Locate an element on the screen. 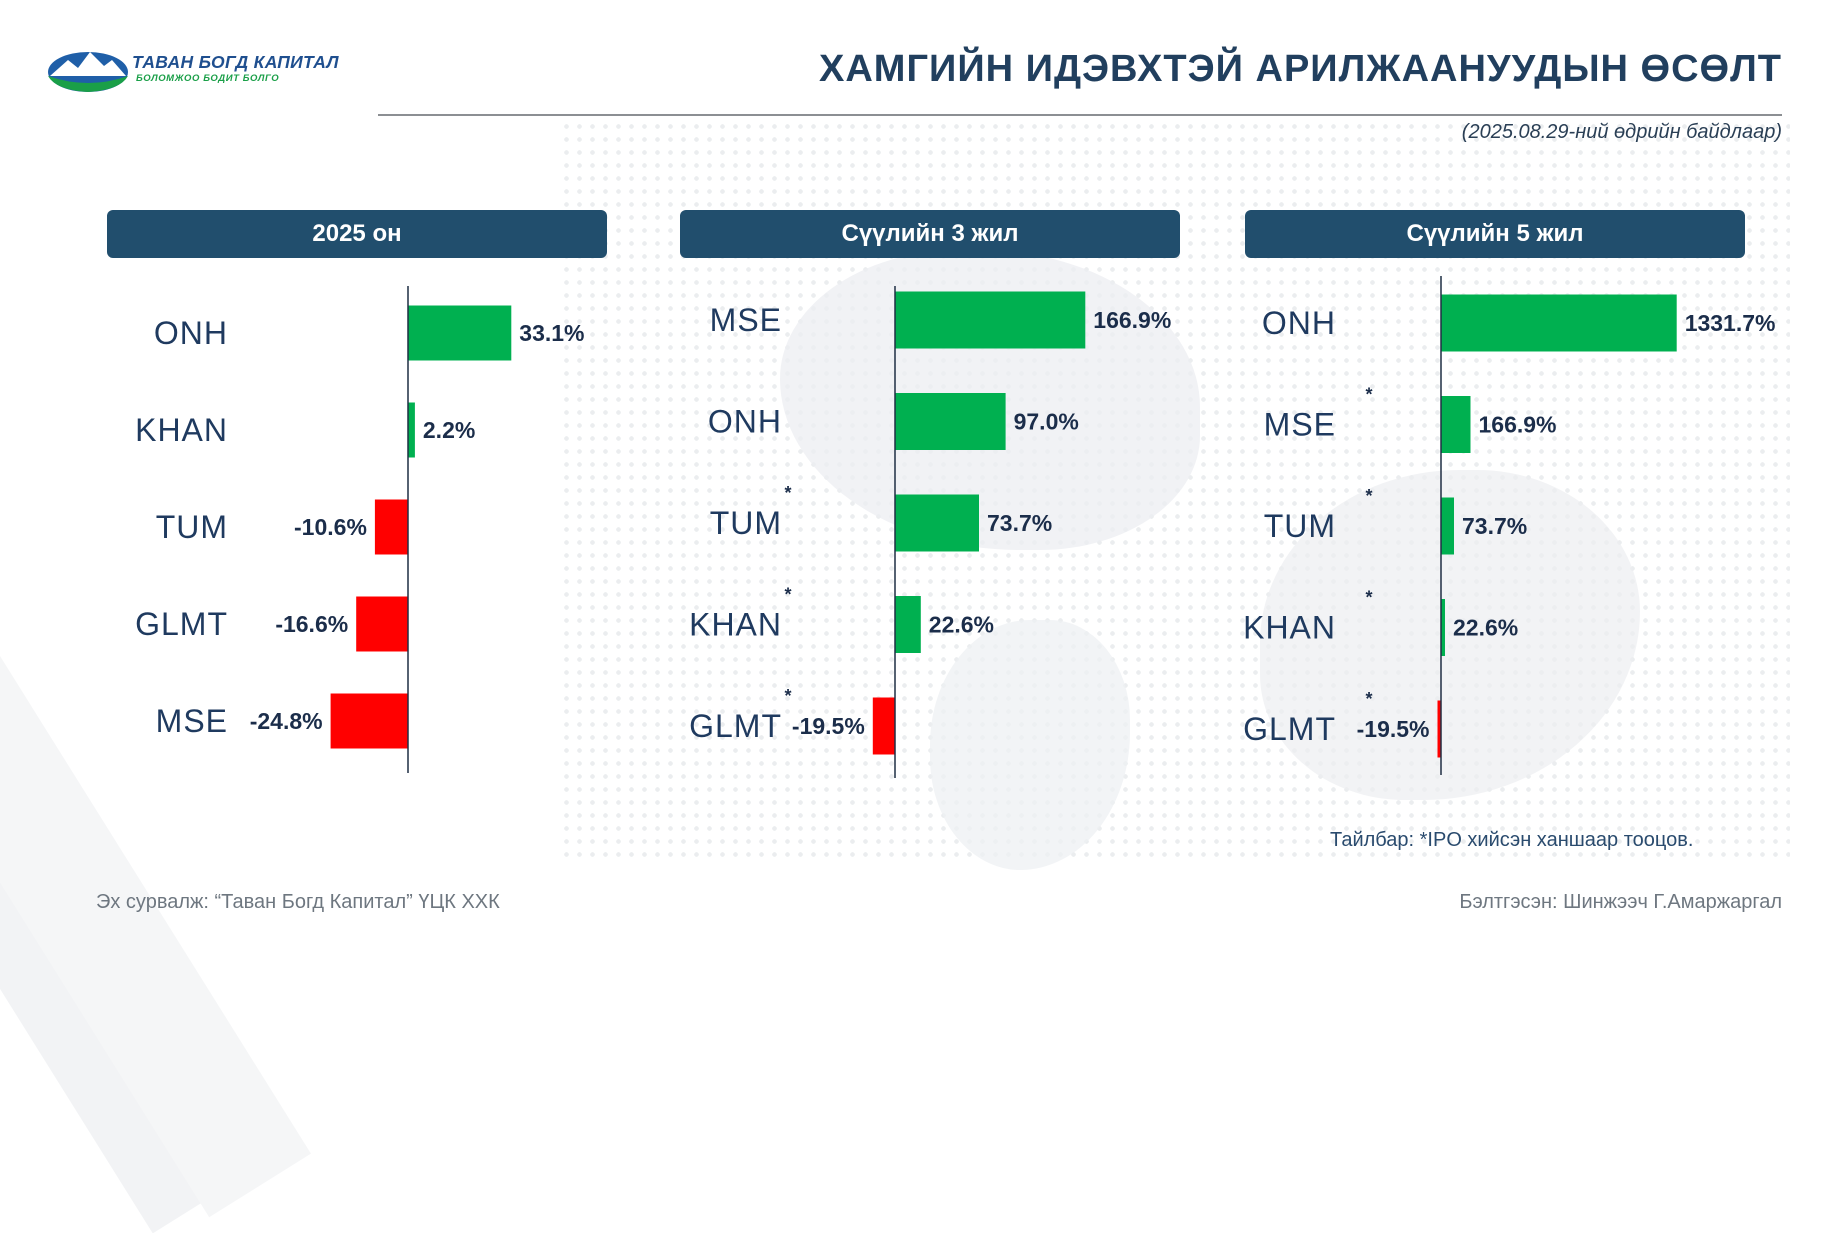 The height and width of the screenshot is (1233, 1822). value-label: -16.6% is located at coordinates (311, 624).